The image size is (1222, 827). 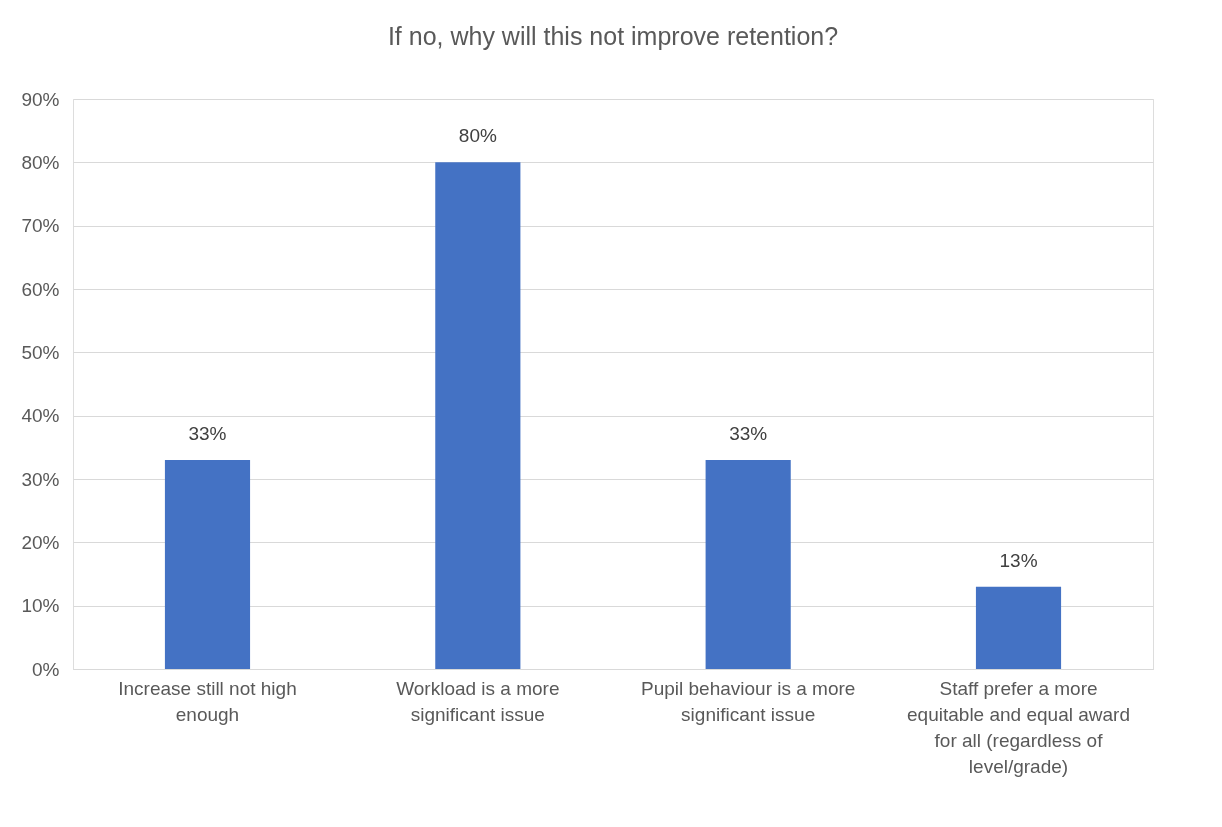 I want to click on x-tick-label: Workload is a more significant issue, so click(x=478, y=701).